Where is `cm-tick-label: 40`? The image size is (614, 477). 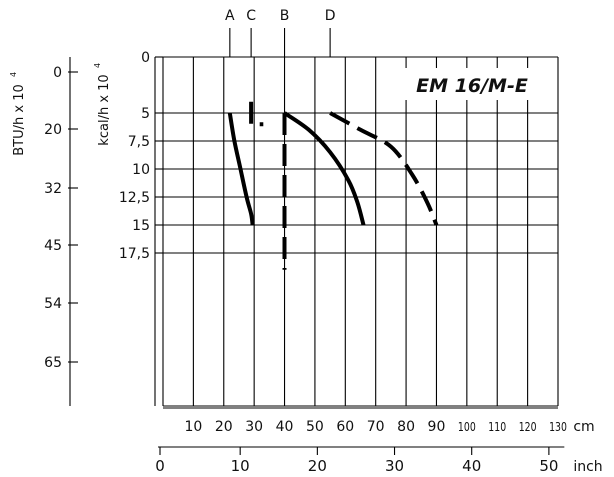
cm-tick-label: 40 is located at coordinates (285, 427).